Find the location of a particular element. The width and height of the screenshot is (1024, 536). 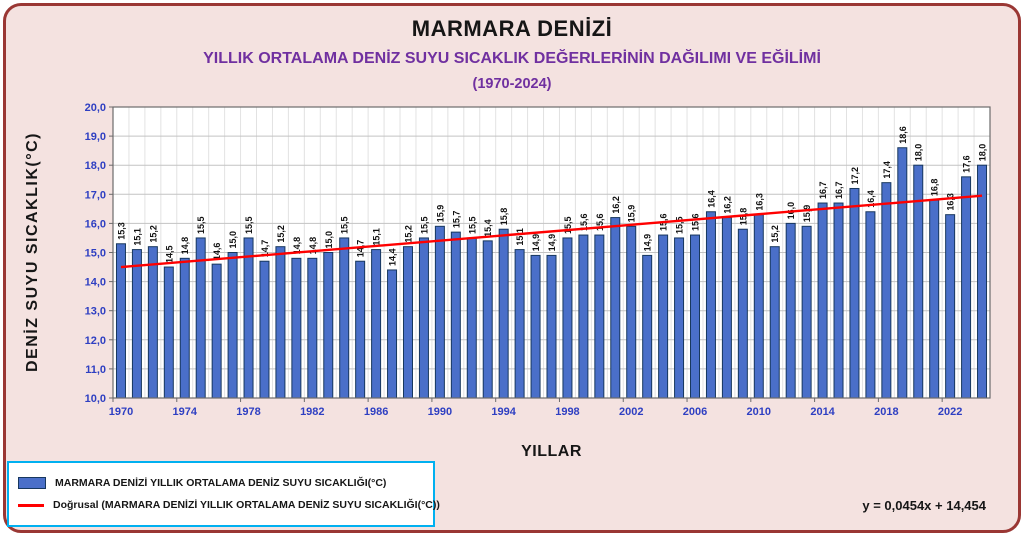

trend-line-swatch-icon is located at coordinates (31, 505).